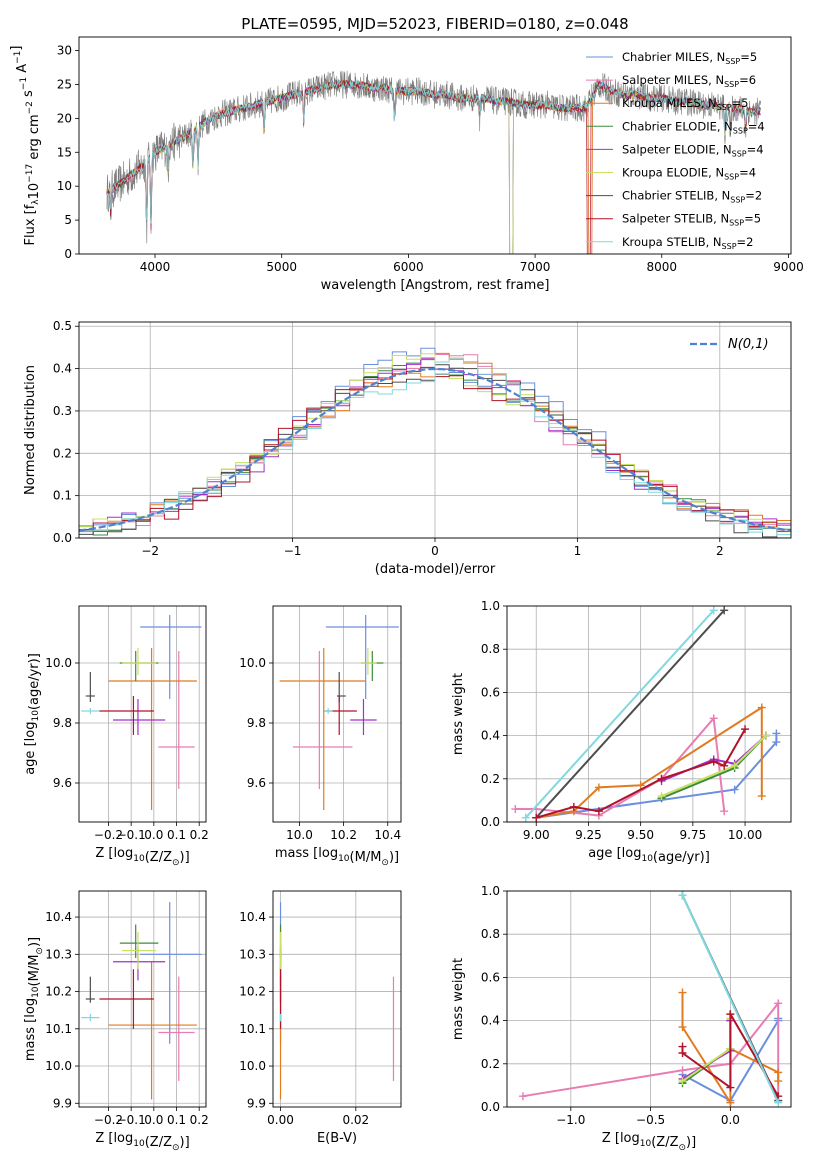 This screenshot has width=819, height=1170. What do you see at coordinates (490, 1064) in the screenshot?
I see `y-tick-label: 0.2` at bounding box center [490, 1064].